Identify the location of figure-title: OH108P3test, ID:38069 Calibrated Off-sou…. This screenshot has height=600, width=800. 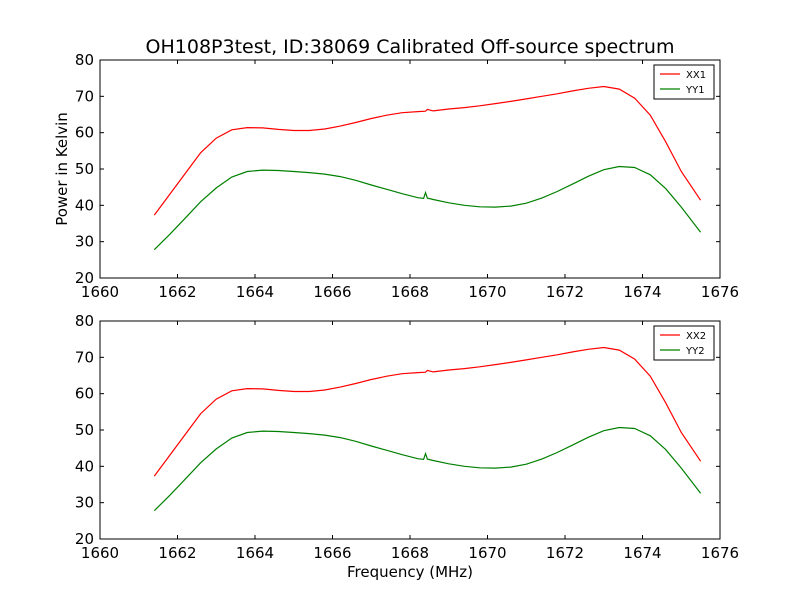
(410, 47).